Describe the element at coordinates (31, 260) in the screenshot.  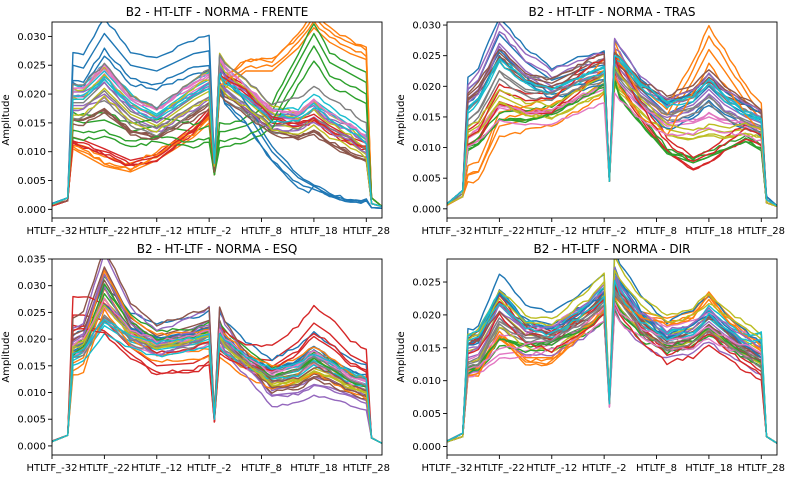
I see `y-tick-label: 0.035` at that location.